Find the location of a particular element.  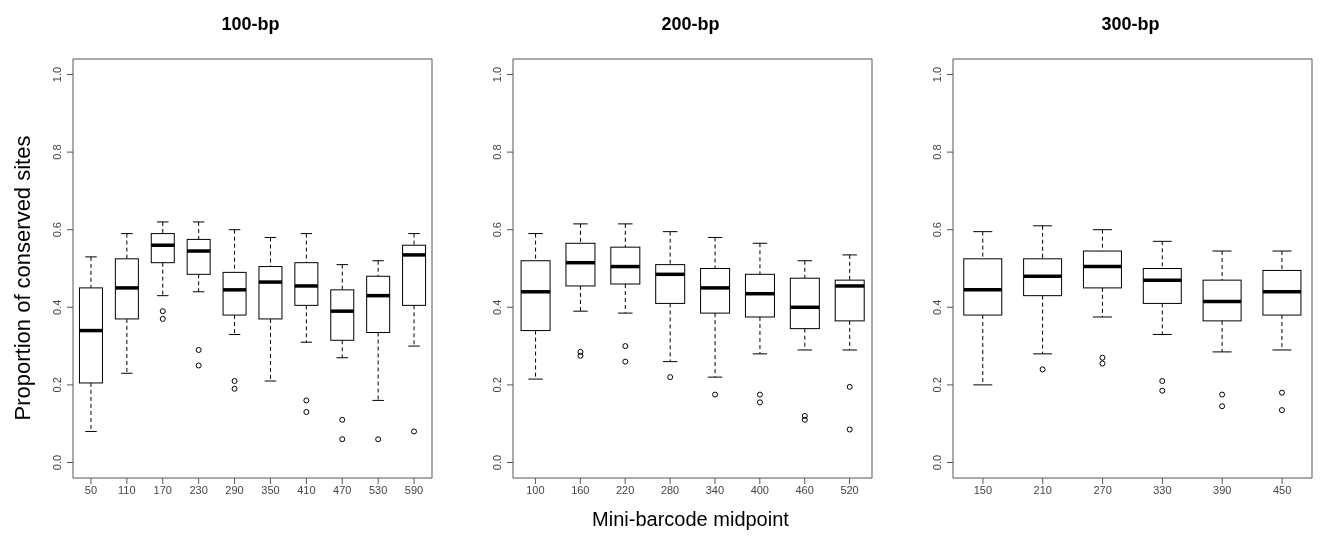

x-tick-label: 270 is located at coordinates (1102, 489).